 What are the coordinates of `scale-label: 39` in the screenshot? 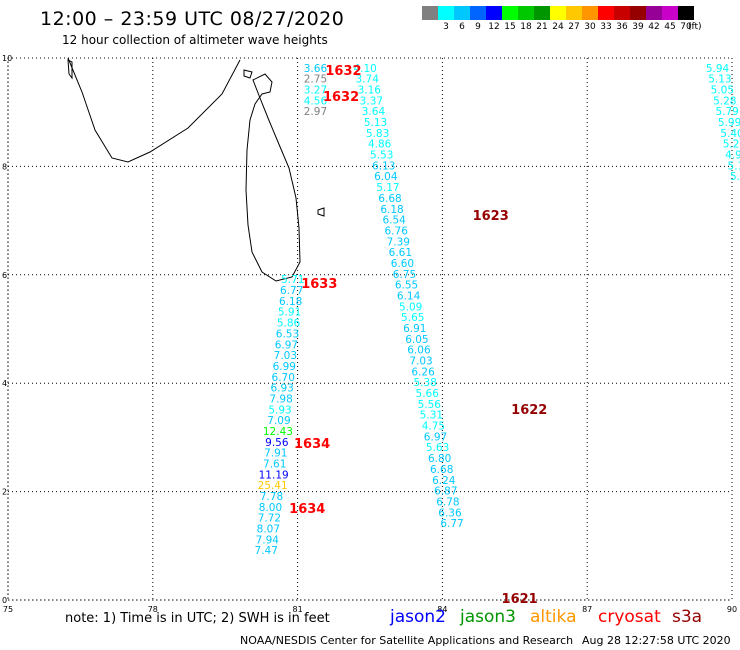 It's located at (638, 27).